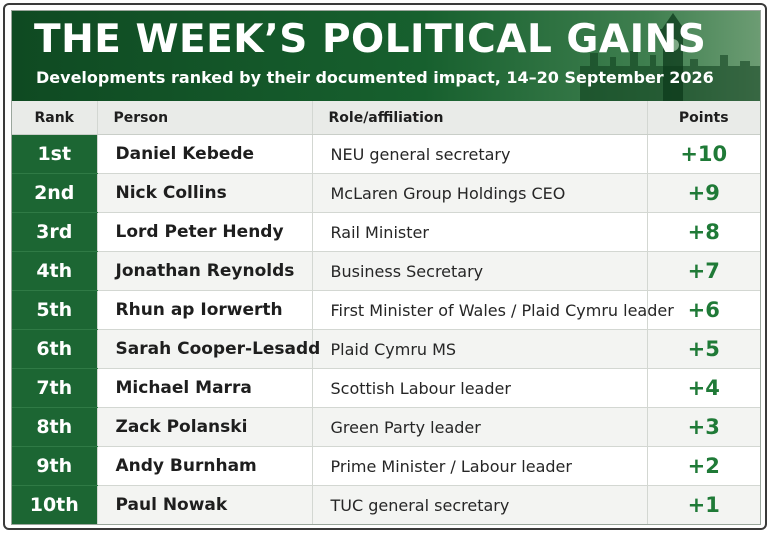 Image resolution: width=770 pixels, height=533 pixels. What do you see at coordinates (205, 193) in the screenshot?
I see `person-cell: Nick Collins` at bounding box center [205, 193].